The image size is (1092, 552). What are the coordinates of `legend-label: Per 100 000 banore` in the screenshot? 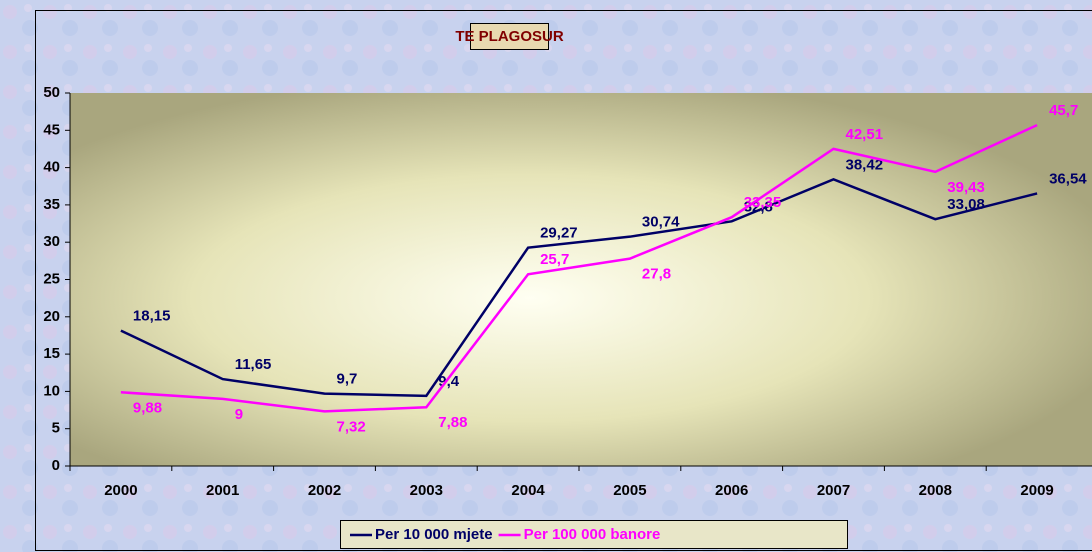 It's located at (592, 534).